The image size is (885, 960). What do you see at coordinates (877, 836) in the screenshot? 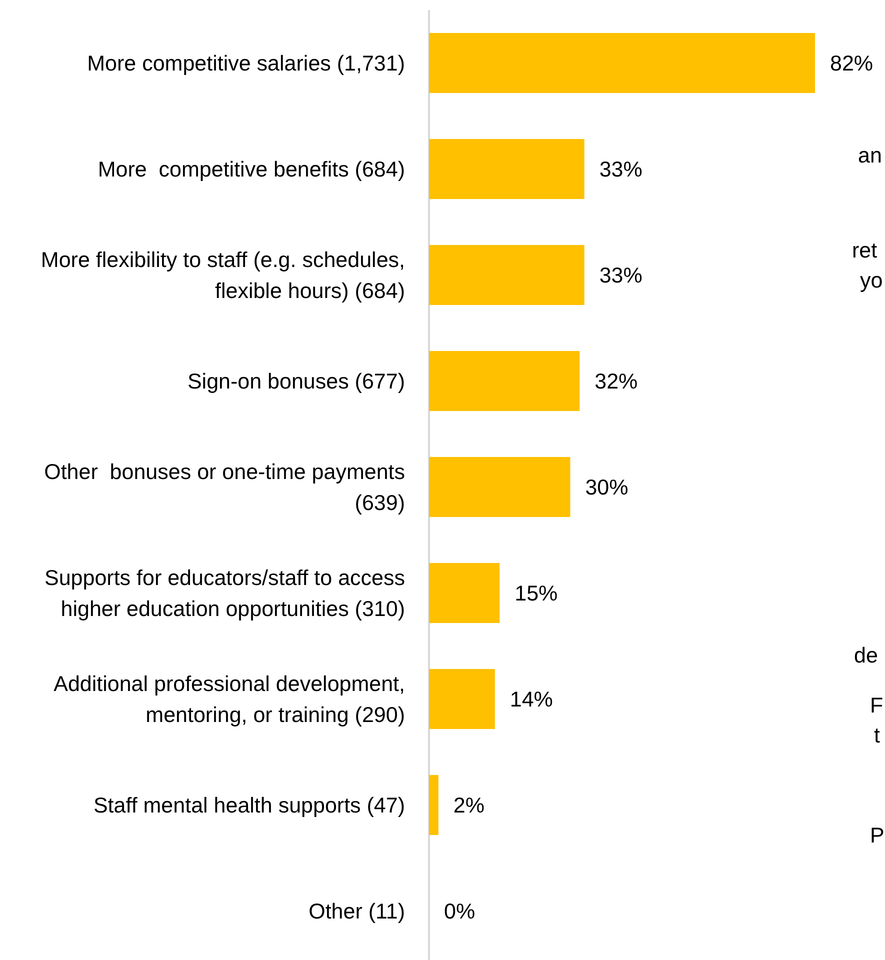
I see `text: P` at bounding box center [877, 836].